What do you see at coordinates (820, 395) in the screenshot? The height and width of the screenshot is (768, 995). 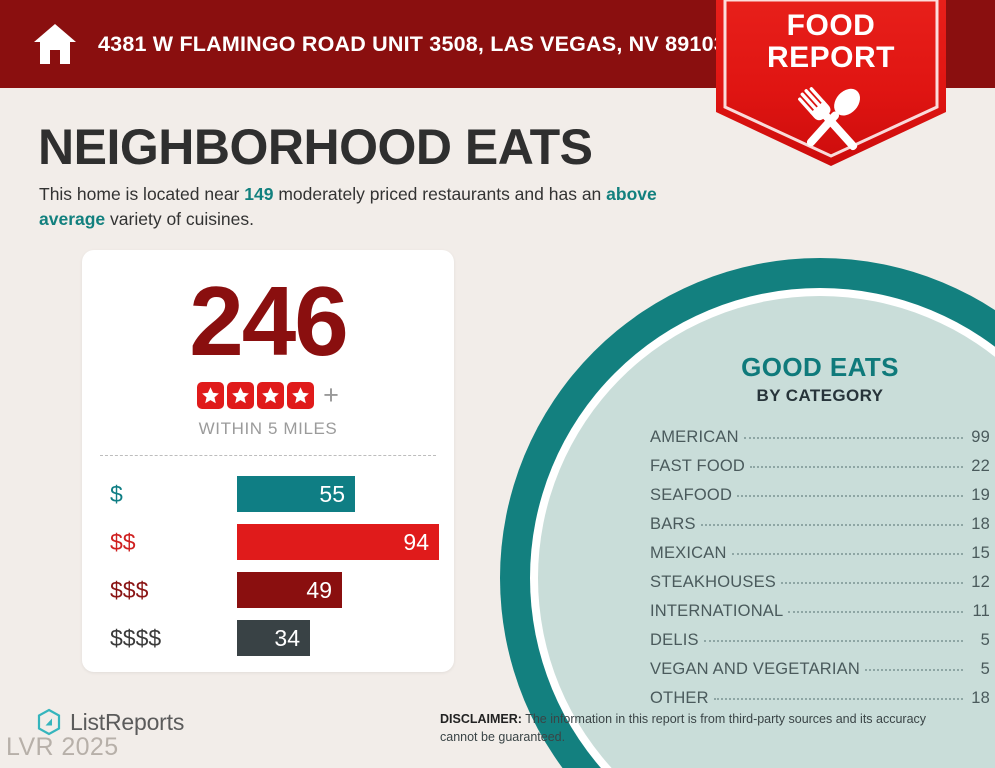 I see `good-eats-subtitle: BY CATEGORY` at bounding box center [820, 395].